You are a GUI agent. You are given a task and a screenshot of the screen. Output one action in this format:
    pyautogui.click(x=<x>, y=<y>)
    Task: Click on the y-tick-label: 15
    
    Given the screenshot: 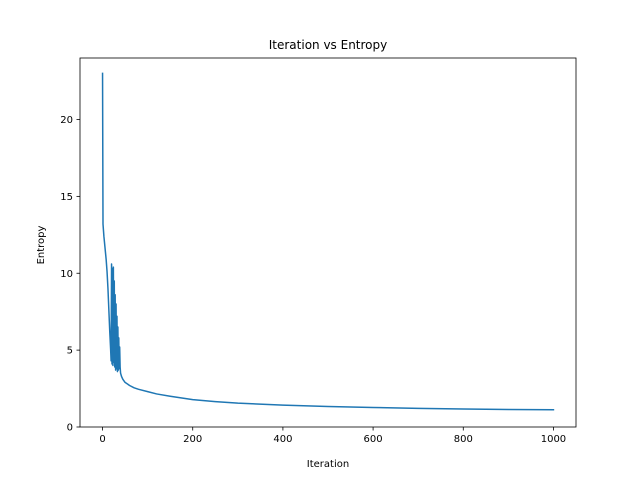 What is the action you would take?
    pyautogui.click(x=66, y=197)
    